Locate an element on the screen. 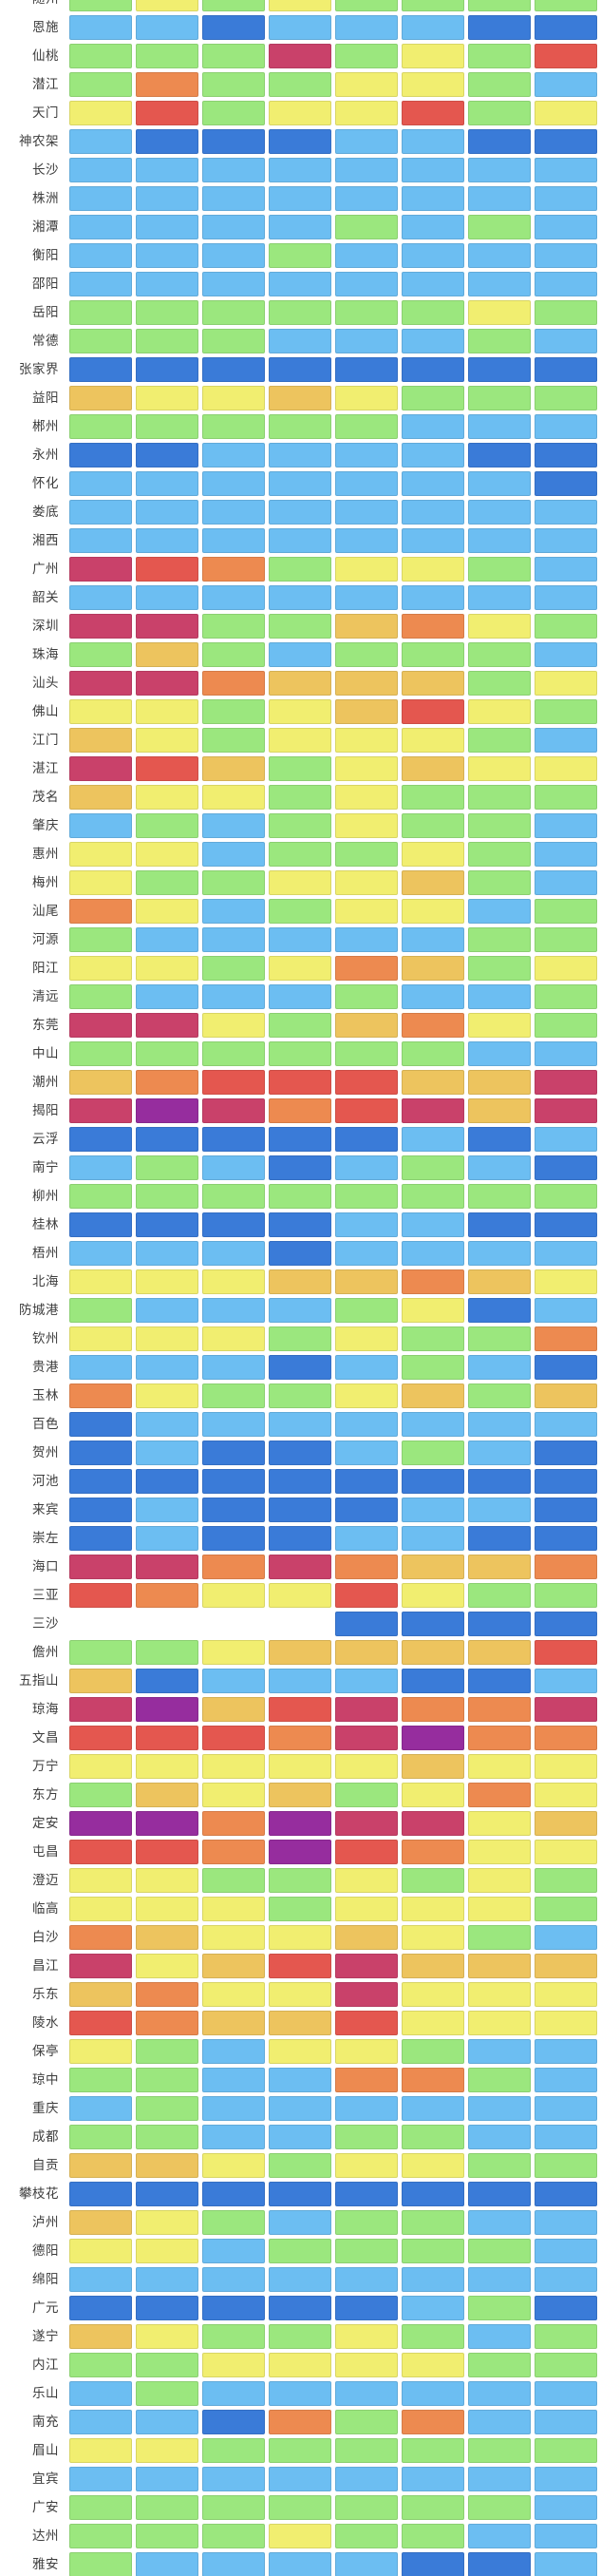 The image size is (601, 2576). heatmap-row: 绵阳 is located at coordinates (300, 2279).